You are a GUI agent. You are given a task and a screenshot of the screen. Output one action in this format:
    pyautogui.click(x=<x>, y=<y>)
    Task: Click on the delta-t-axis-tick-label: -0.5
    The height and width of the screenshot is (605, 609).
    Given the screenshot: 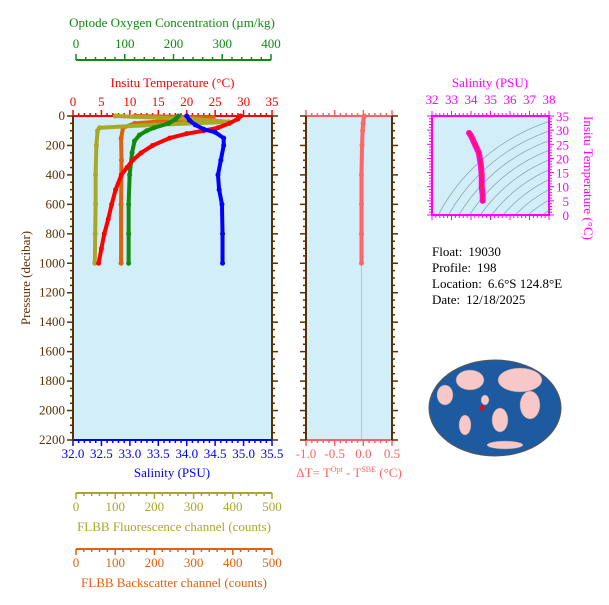 What is the action you would take?
    pyautogui.click(x=334, y=453)
    